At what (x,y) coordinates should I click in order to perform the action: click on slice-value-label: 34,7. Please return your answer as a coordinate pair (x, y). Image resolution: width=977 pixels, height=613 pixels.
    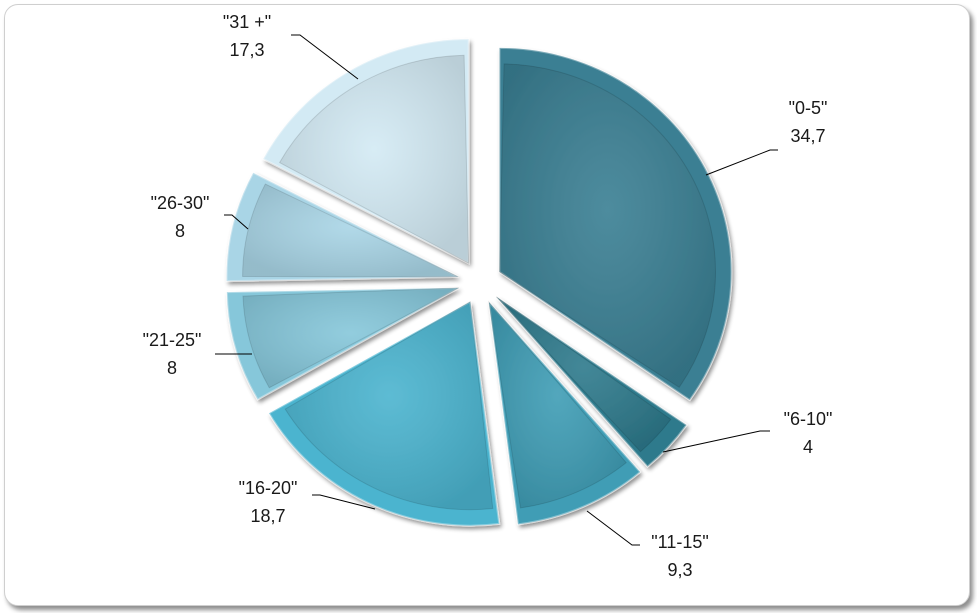
    Looking at the image, I should click on (807, 136).